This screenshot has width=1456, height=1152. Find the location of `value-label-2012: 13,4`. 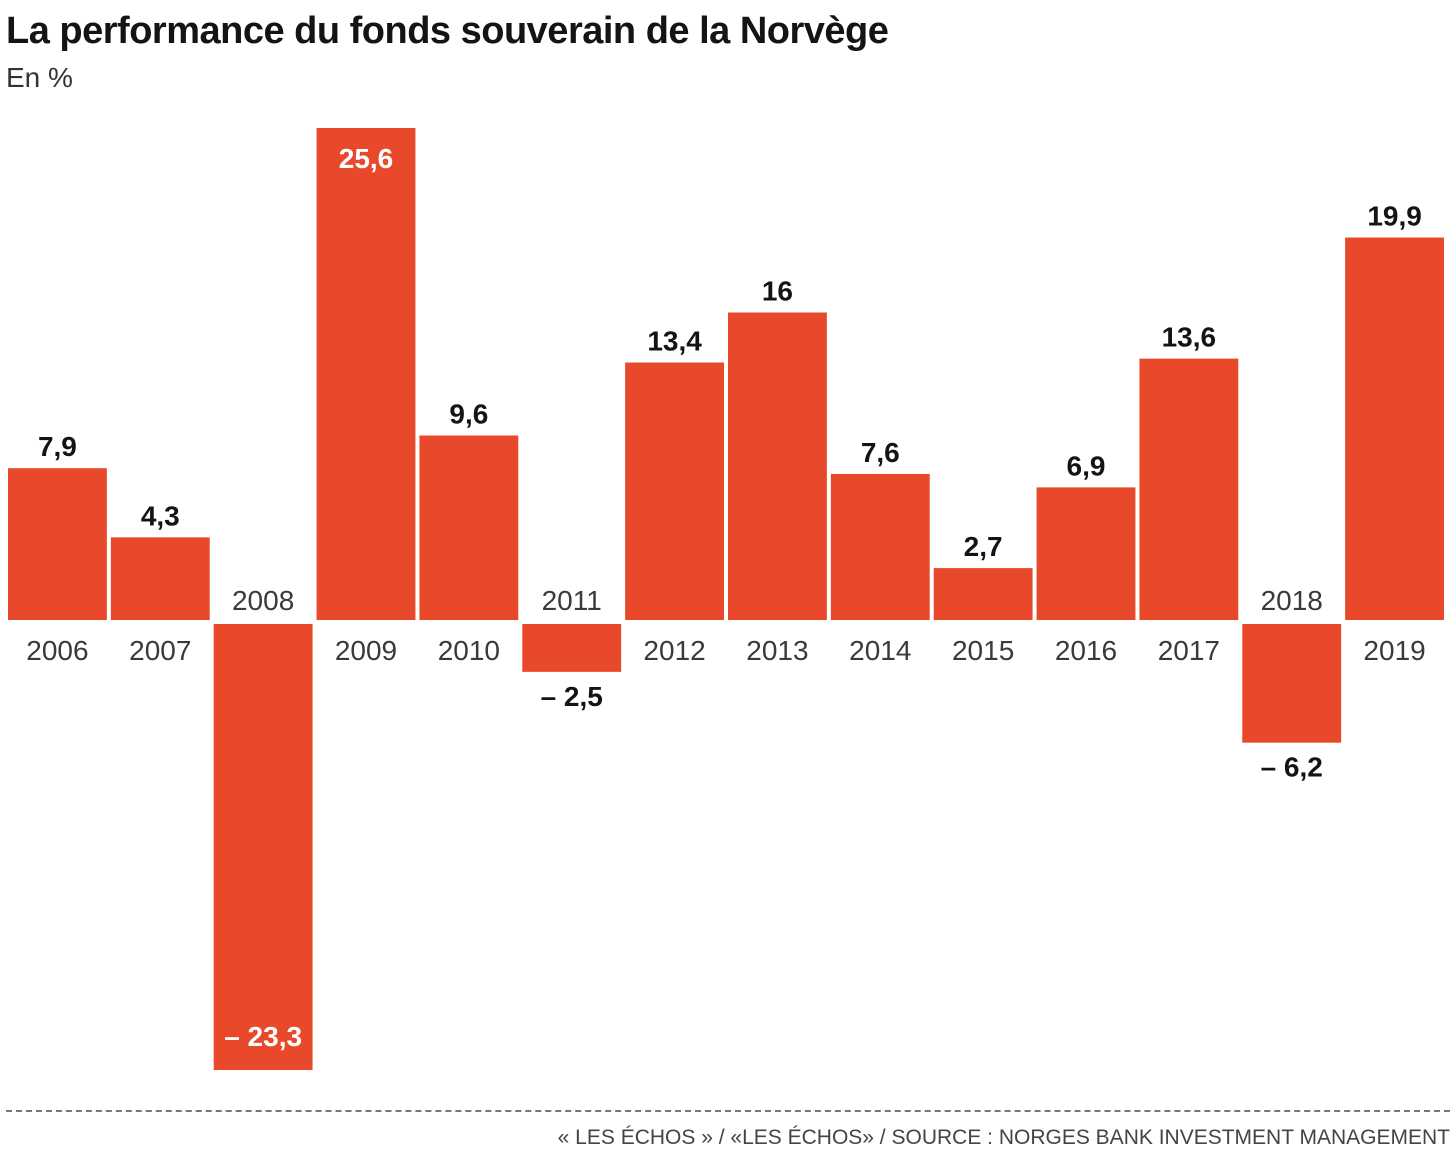

value-label-2012: 13,4 is located at coordinates (674, 340).